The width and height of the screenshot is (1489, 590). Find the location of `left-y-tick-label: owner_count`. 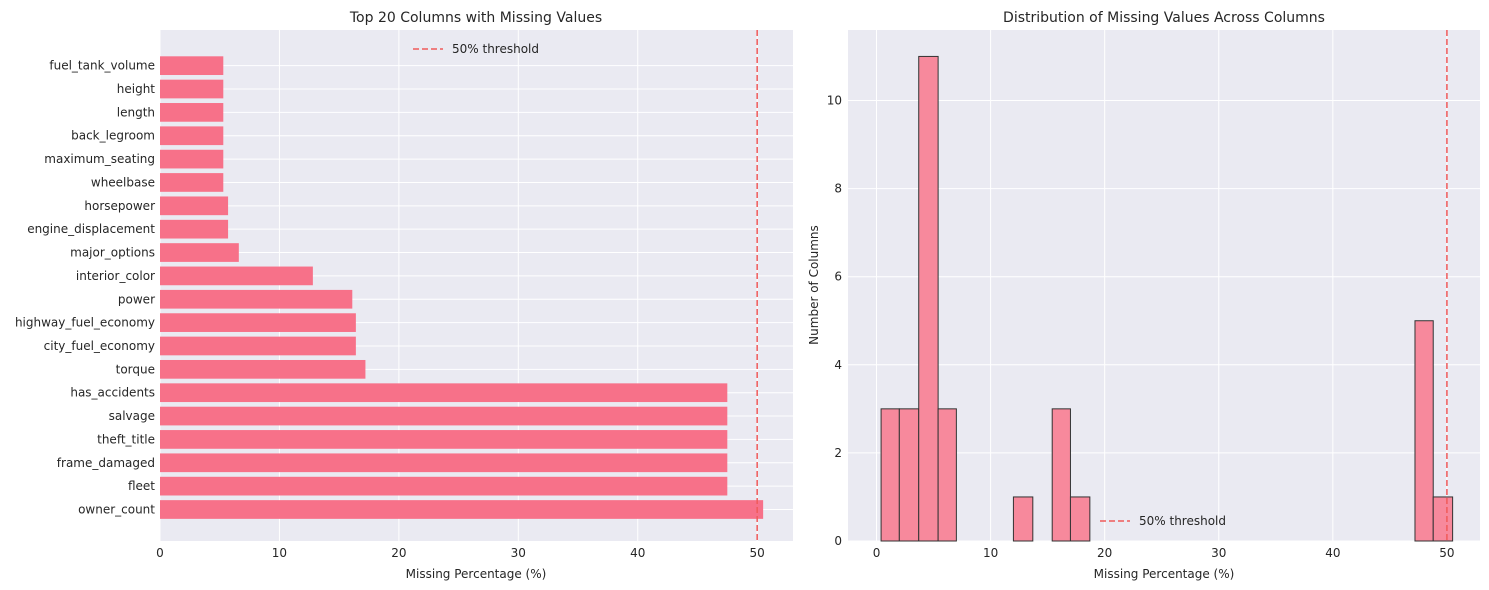

left-y-tick-label: owner_count is located at coordinates (116, 510).